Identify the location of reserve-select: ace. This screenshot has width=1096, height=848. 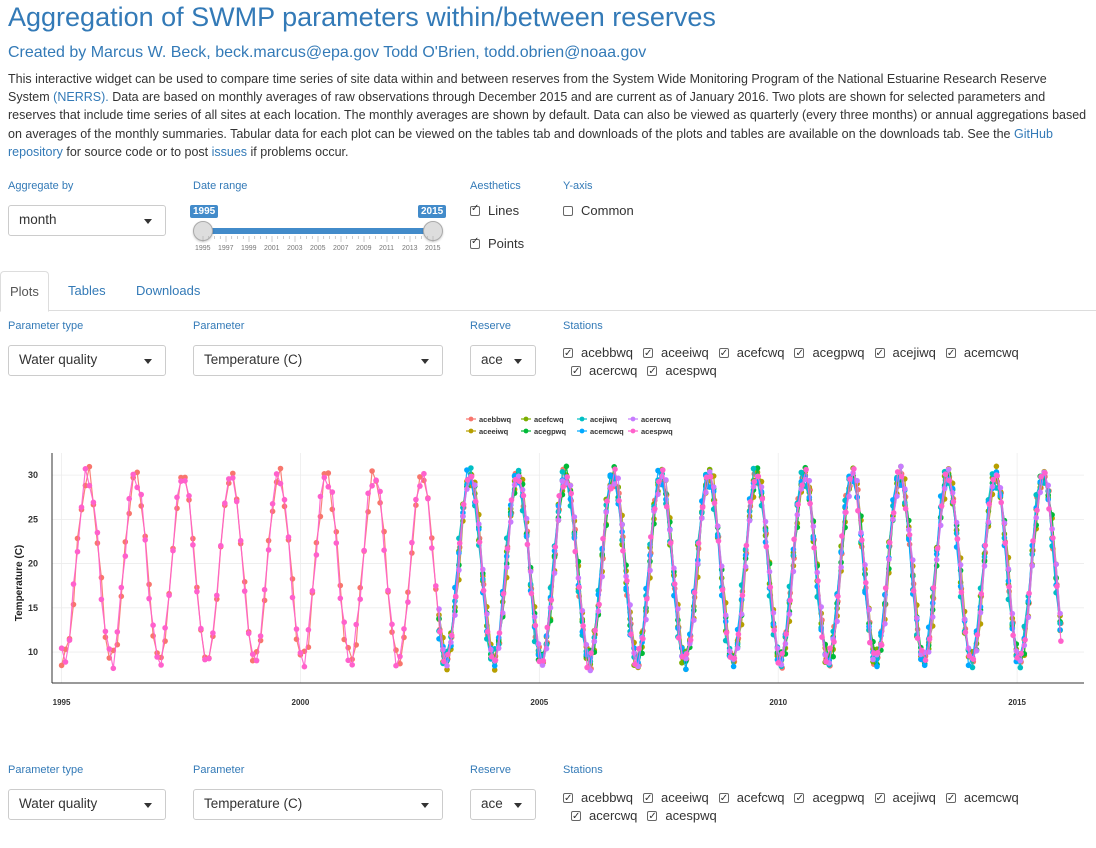
(503, 360).